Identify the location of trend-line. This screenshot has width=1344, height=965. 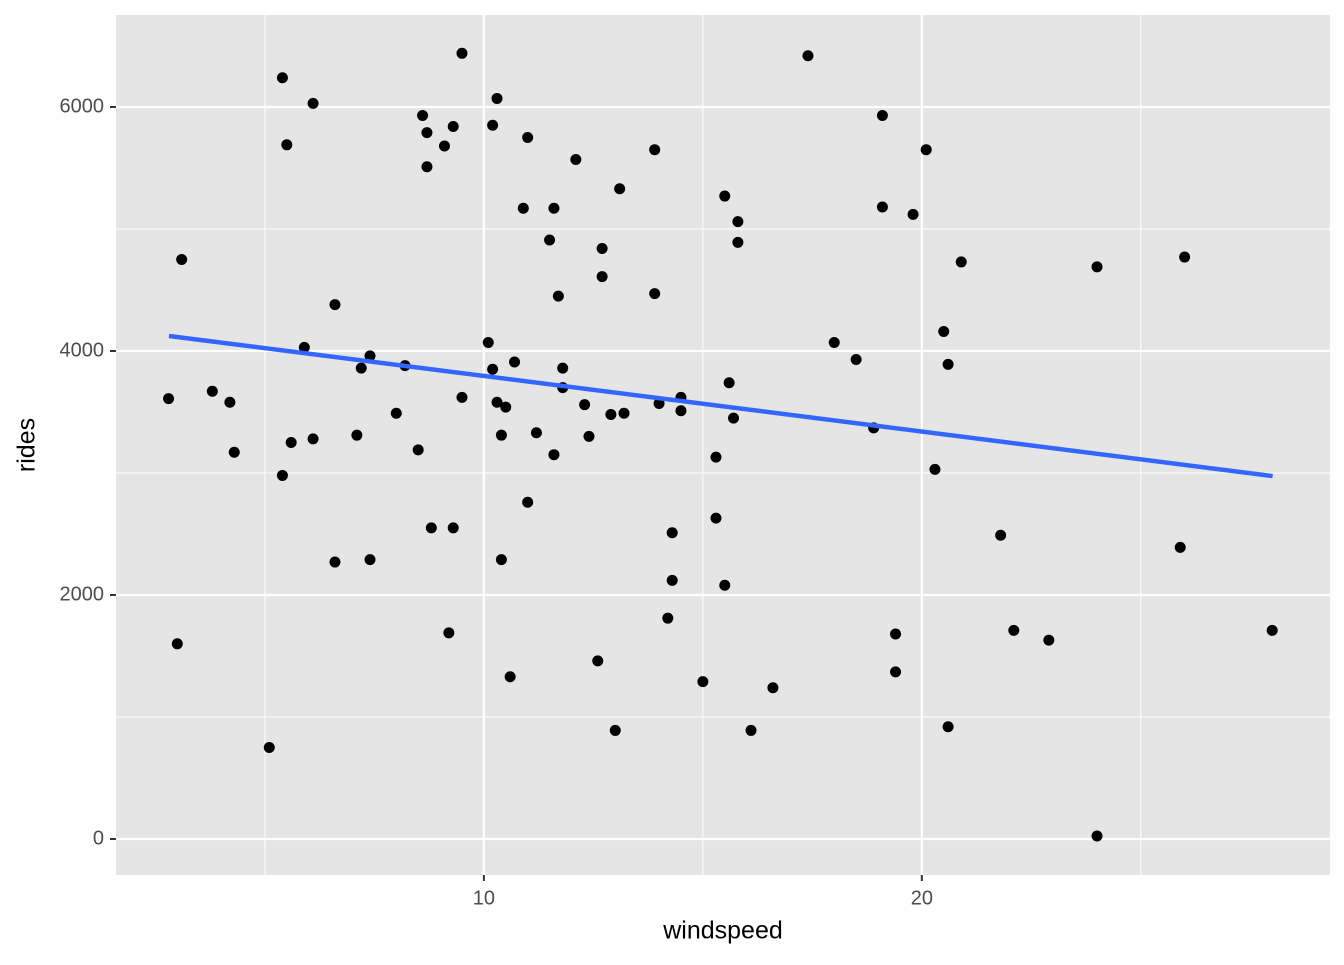
(720, 406).